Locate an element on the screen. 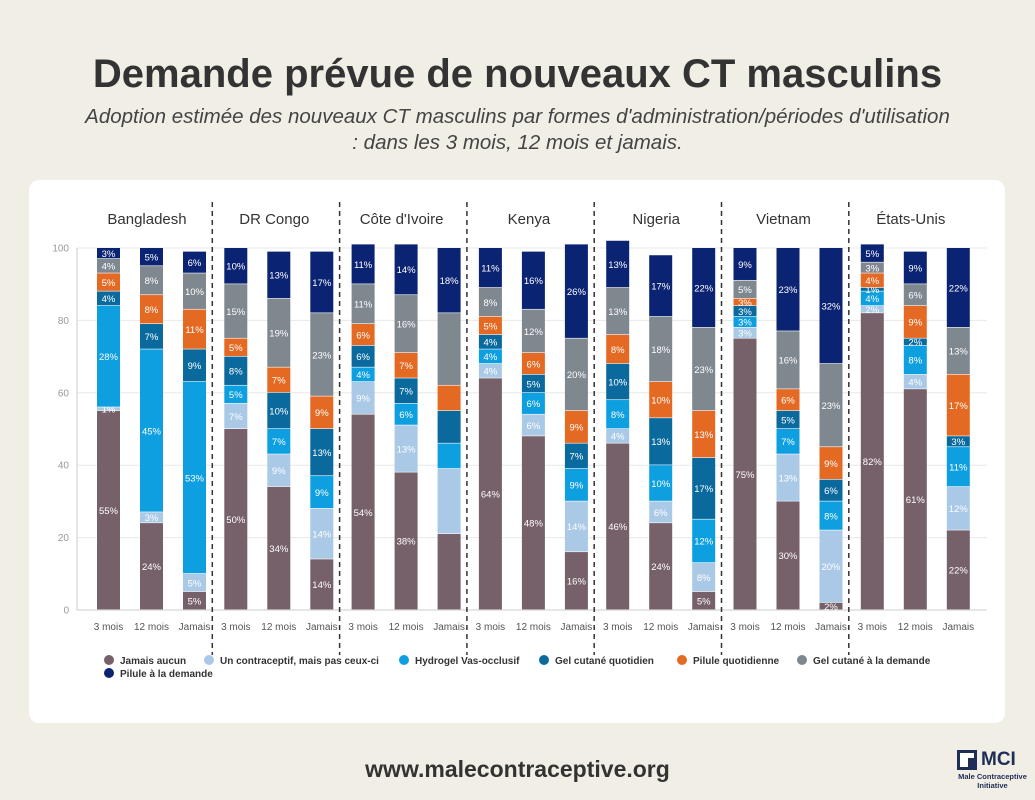 Image resolution: width=1035 pixels, height=800 pixels. data-label: 46% is located at coordinates (618, 527).